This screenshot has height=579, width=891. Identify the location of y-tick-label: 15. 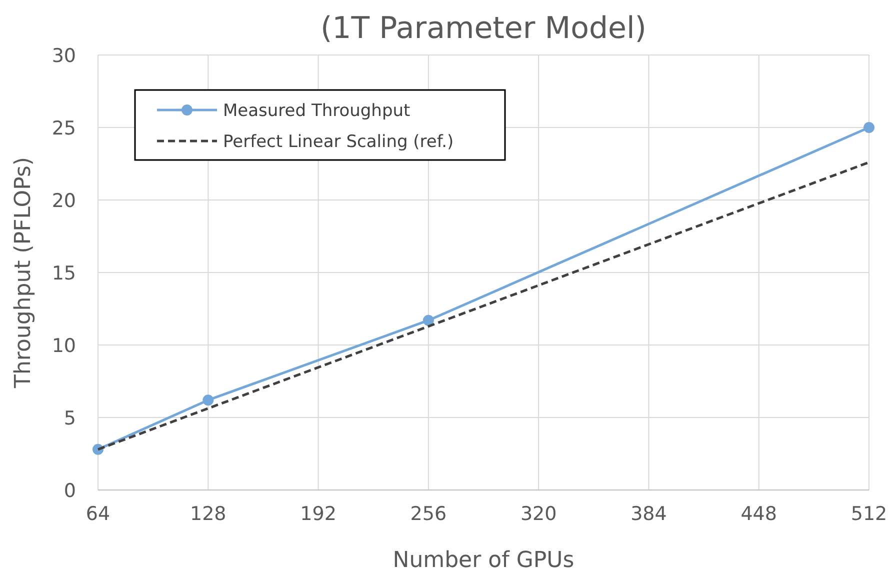
(64, 273).